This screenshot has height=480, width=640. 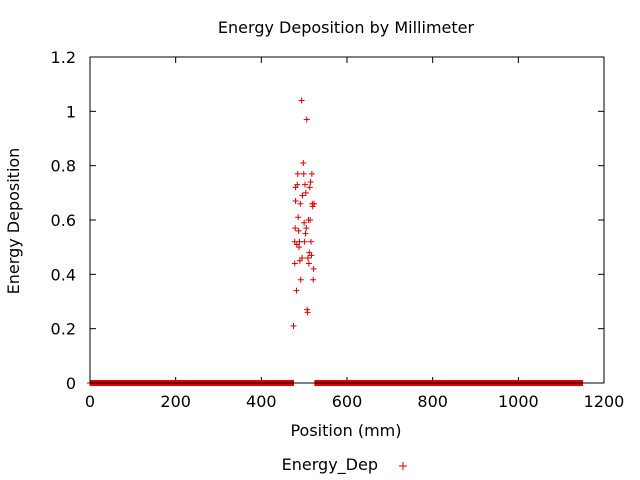 What do you see at coordinates (63, 57) in the screenshot?
I see `y-tick-label: 1.2` at bounding box center [63, 57].